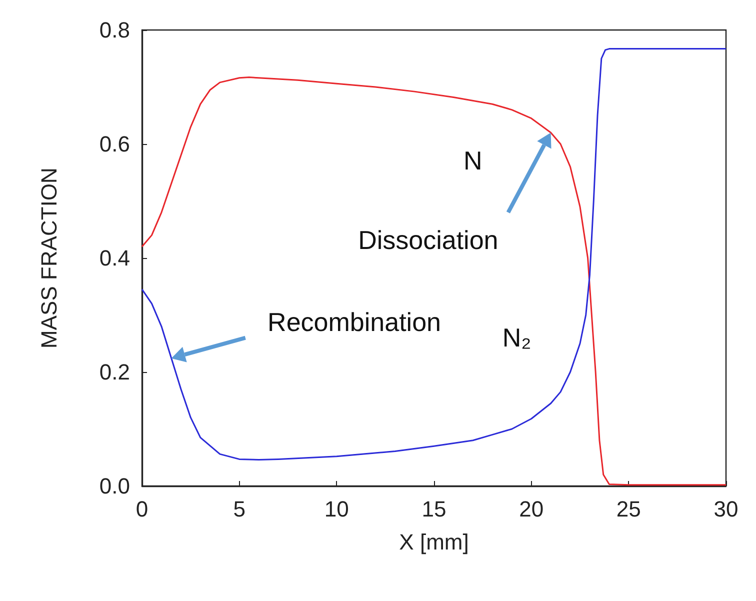 This screenshot has width=756, height=601. Describe the element at coordinates (336, 509) in the screenshot. I see `x-tick-label: 10` at that location.